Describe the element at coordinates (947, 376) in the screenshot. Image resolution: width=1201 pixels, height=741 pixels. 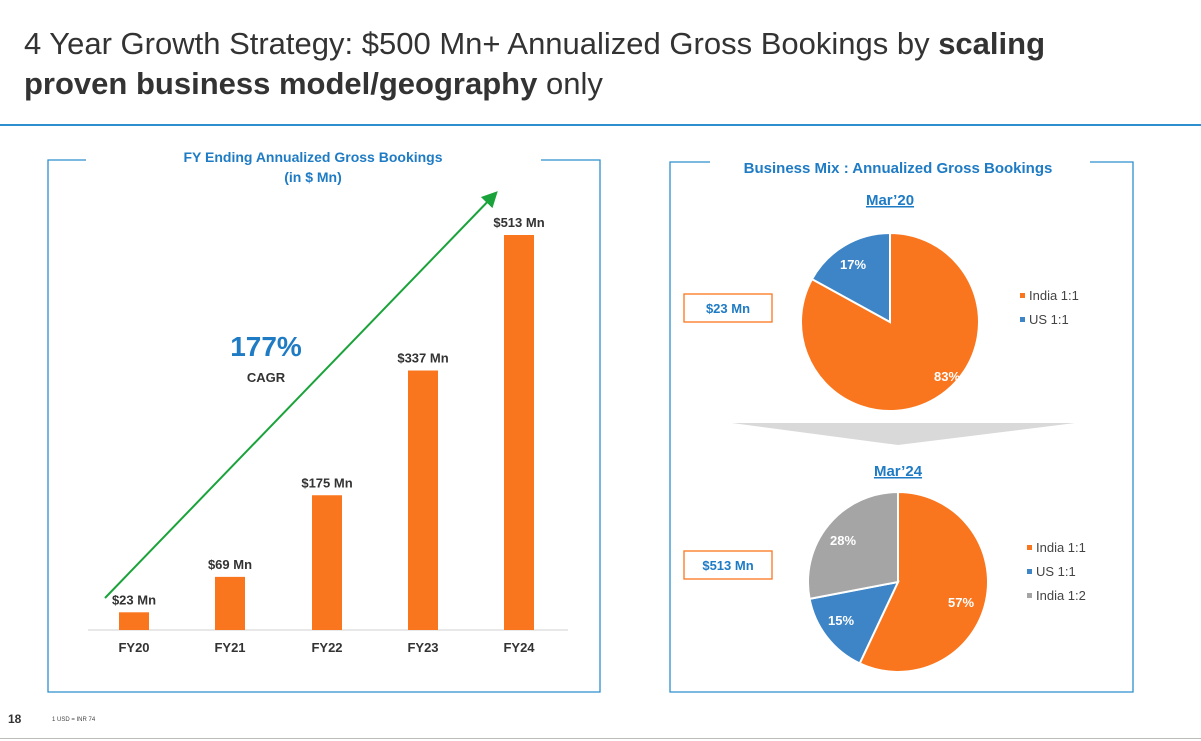
I see `slice-label: 83%` at that location.